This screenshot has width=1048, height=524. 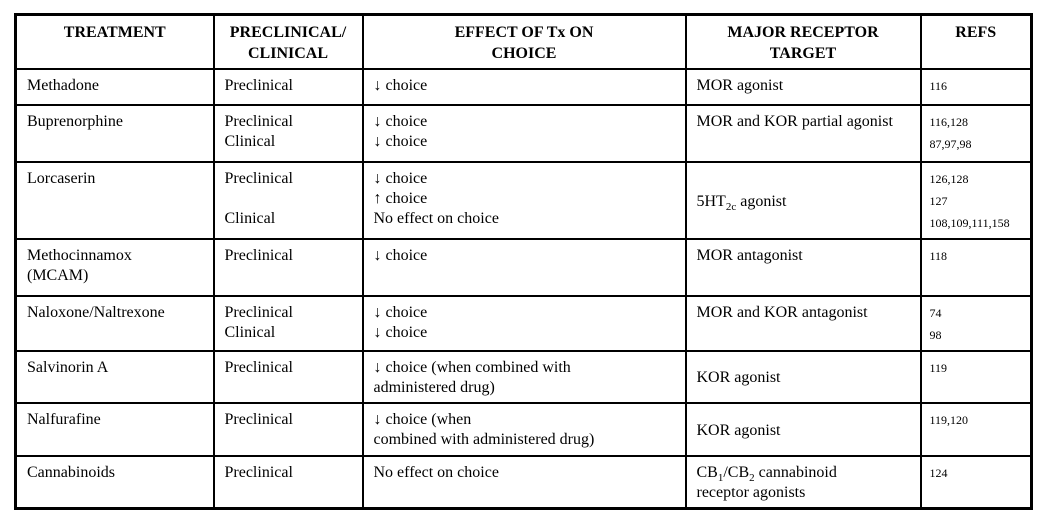 I want to click on cell-line: TREATMENT, so click(x=114, y=32).